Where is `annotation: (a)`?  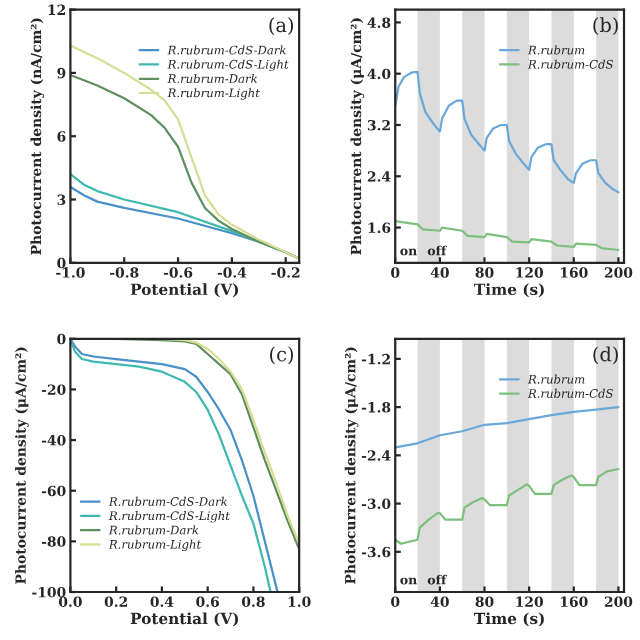
annotation: (a) is located at coordinates (281, 26).